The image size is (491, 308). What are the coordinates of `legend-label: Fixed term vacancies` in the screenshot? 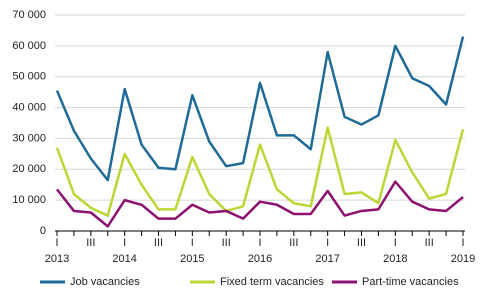 It's located at (272, 282).